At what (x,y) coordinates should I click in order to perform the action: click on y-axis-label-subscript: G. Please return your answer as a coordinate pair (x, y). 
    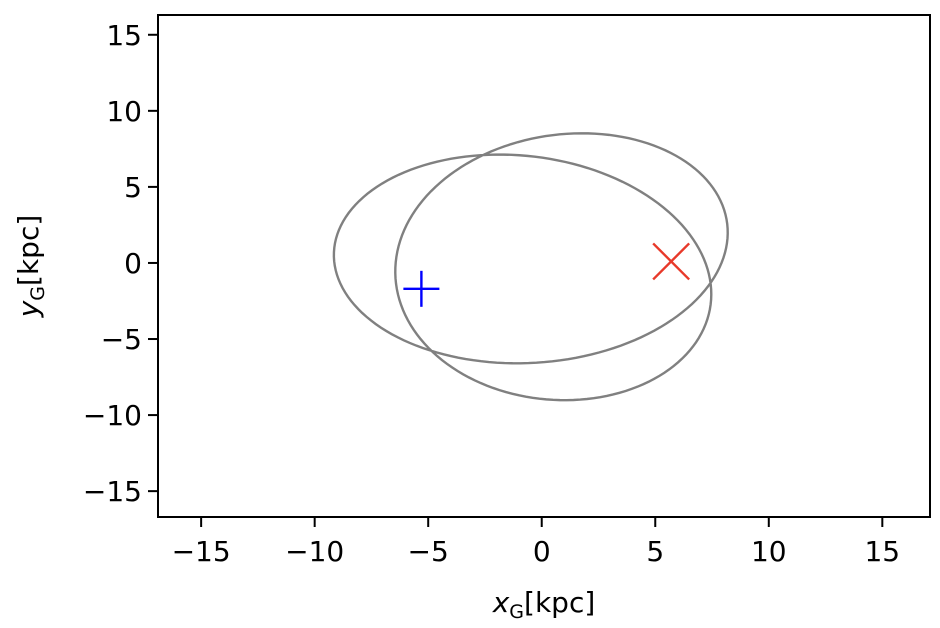
    Looking at the image, I should click on (38, 293).